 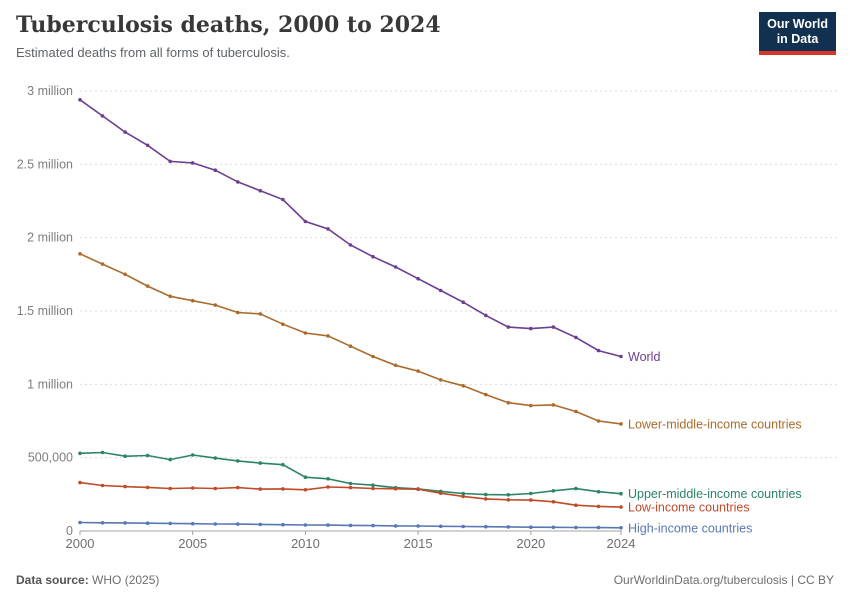 I want to click on data-point-lower-middle-income-countries-2023, so click(x=598, y=421).